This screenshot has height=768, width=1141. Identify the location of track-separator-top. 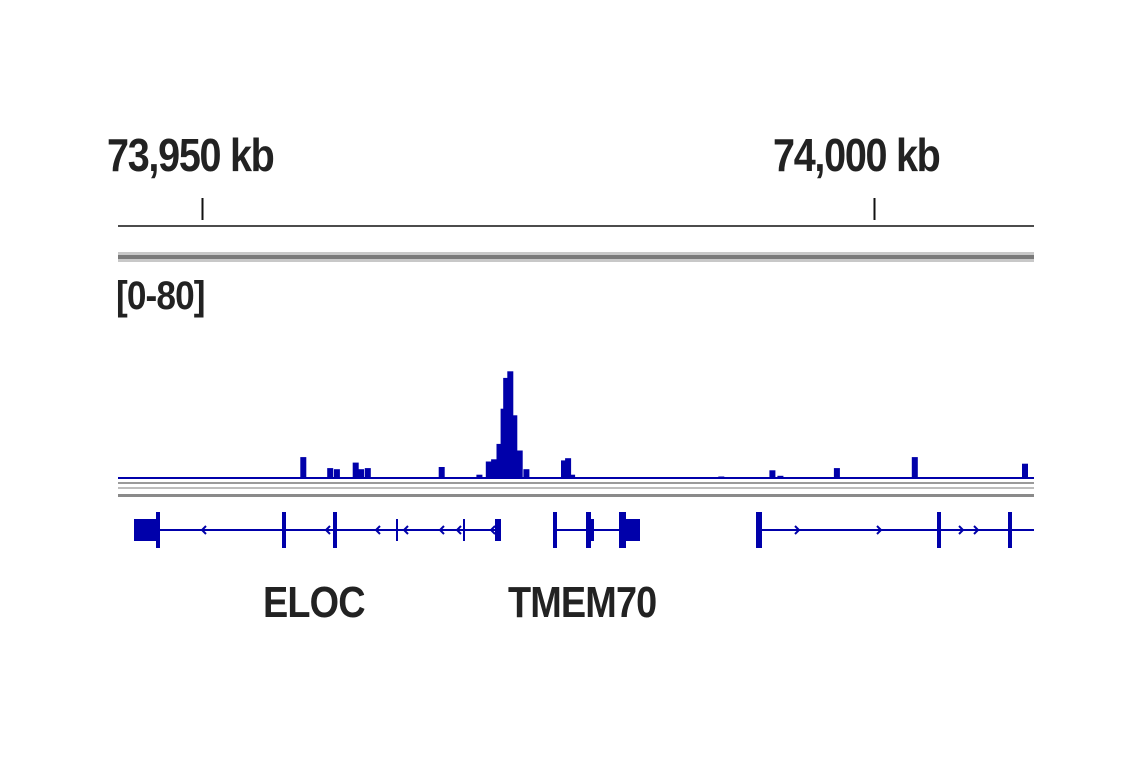
(576, 253).